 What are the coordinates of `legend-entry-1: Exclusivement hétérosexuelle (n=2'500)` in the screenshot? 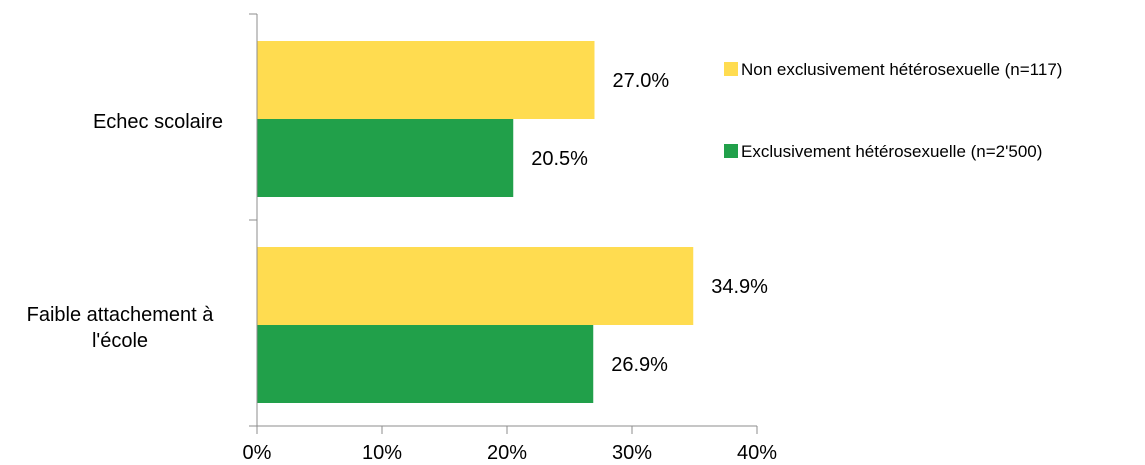 It's located at (891, 151).